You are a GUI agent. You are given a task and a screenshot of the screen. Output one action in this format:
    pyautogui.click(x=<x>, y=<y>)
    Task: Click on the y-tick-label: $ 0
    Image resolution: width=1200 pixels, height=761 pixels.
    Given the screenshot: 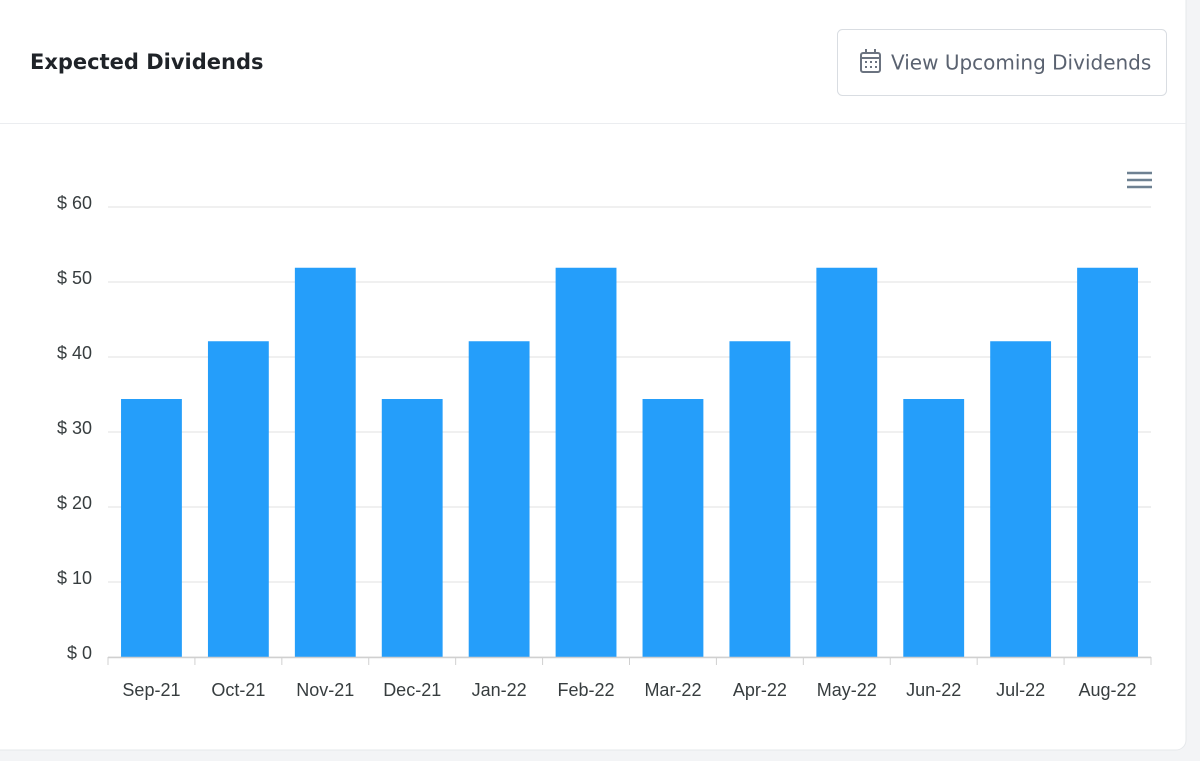 What is the action you would take?
    pyautogui.click(x=79, y=653)
    